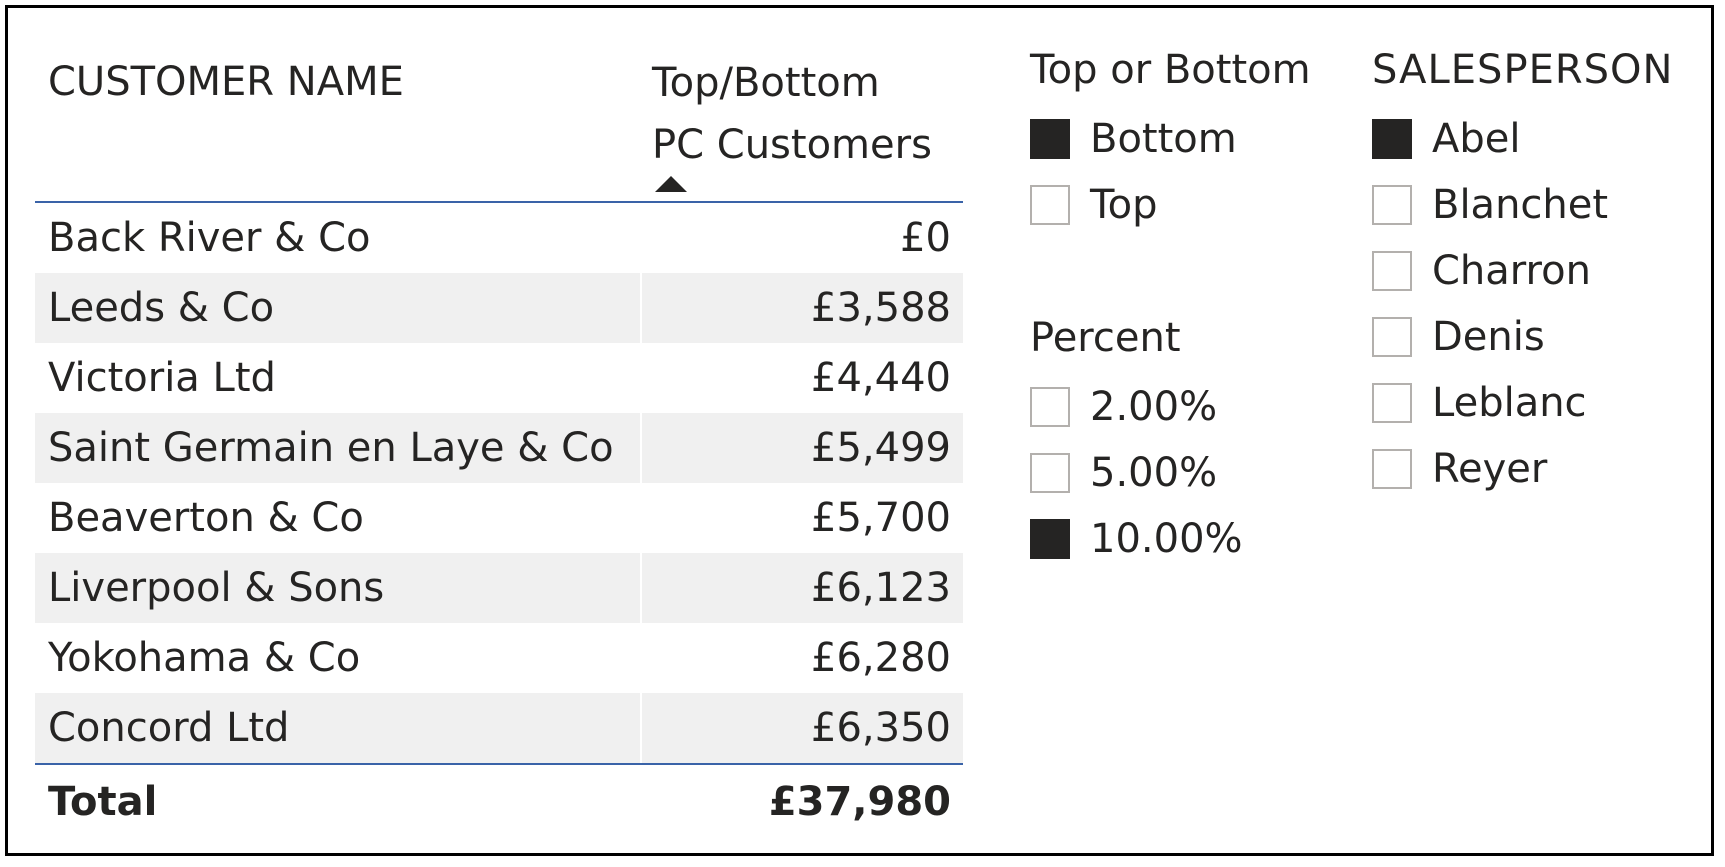 The height and width of the screenshot is (867, 1725). What do you see at coordinates (801, 658) in the screenshot?
I see `customer-value-cell: £6,280` at bounding box center [801, 658].